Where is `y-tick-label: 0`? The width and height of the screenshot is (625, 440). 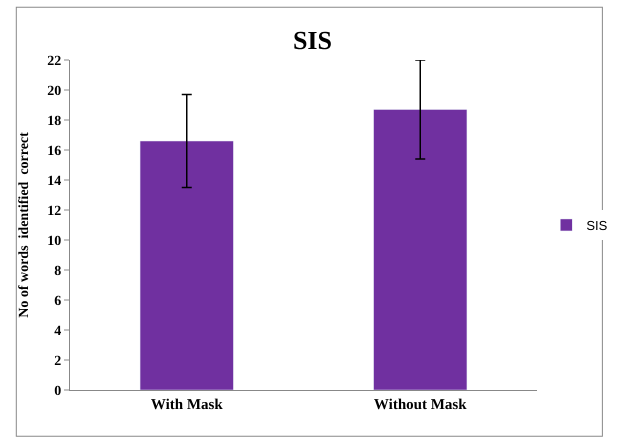
y-tick-label: 0 is located at coordinates (58, 391).